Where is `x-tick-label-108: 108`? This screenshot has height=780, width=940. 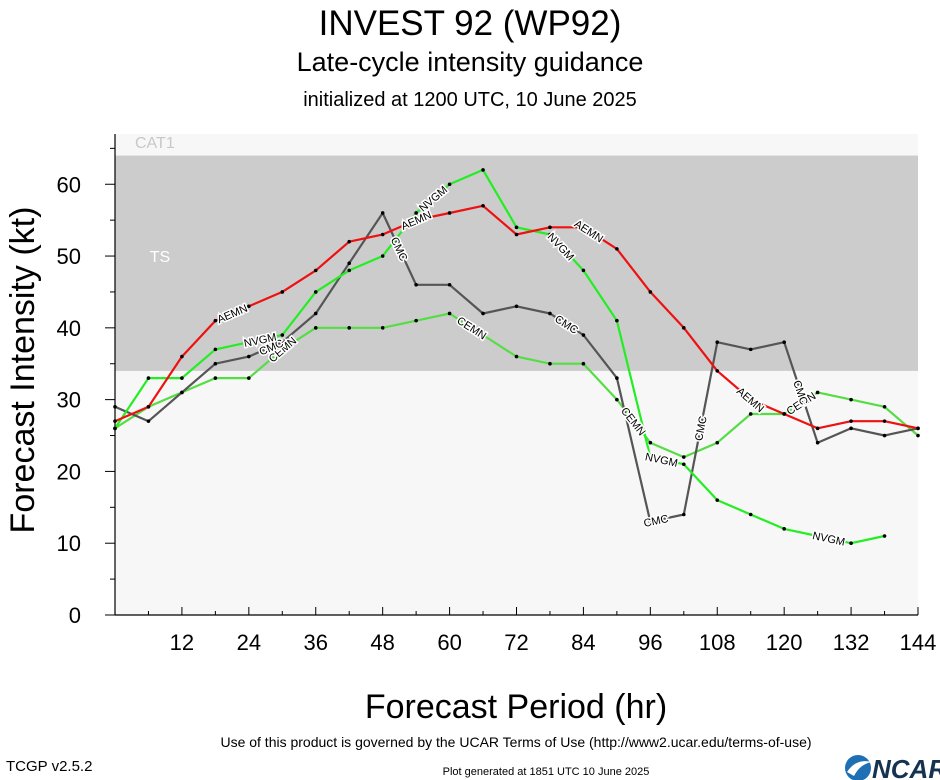
x-tick-label-108: 108 is located at coordinates (717, 642).